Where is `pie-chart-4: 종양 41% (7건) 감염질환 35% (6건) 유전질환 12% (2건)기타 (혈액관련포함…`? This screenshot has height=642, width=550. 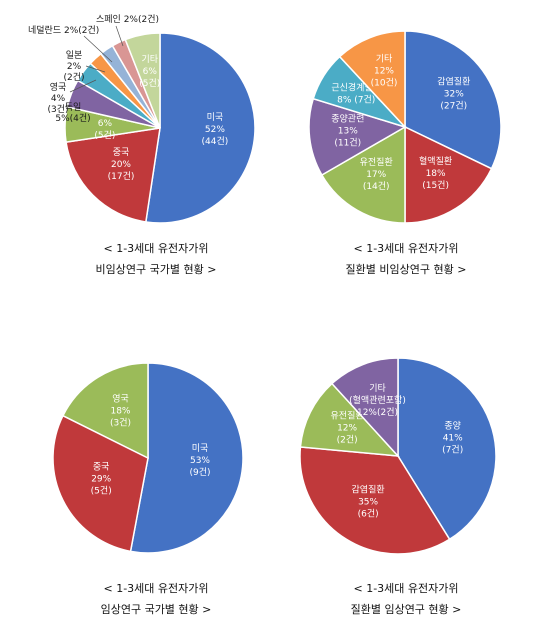 pie-chart-4: 종양 41% (7건) 감염질환 35% (6건) 유전질환 12% (2건)기타 (혈액관련포함… is located at coordinates (398, 456).